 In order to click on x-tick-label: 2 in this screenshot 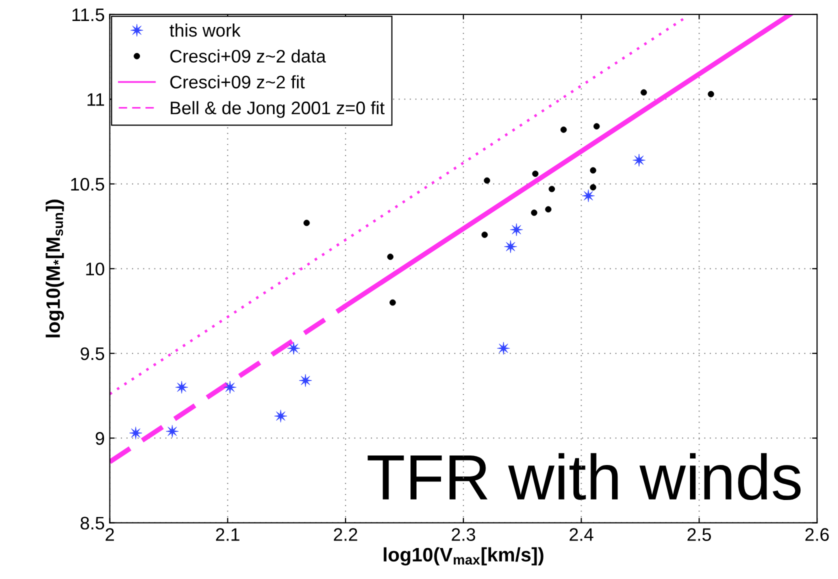, I will do `click(110, 534)`.